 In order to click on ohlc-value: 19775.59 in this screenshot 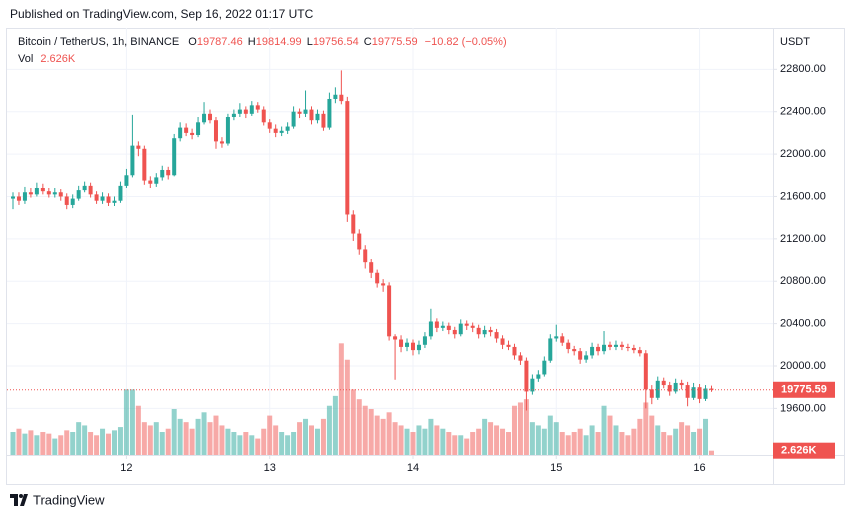, I will do `click(395, 42)`.